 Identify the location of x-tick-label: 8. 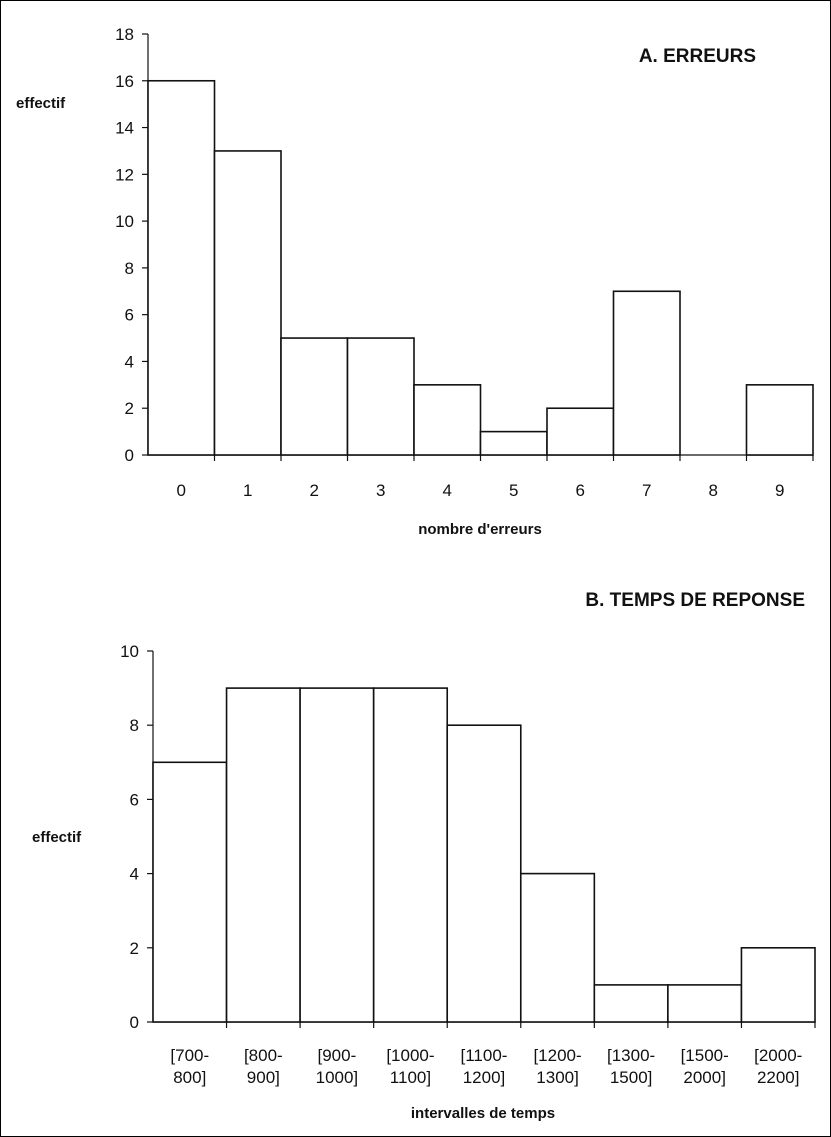
(713, 490).